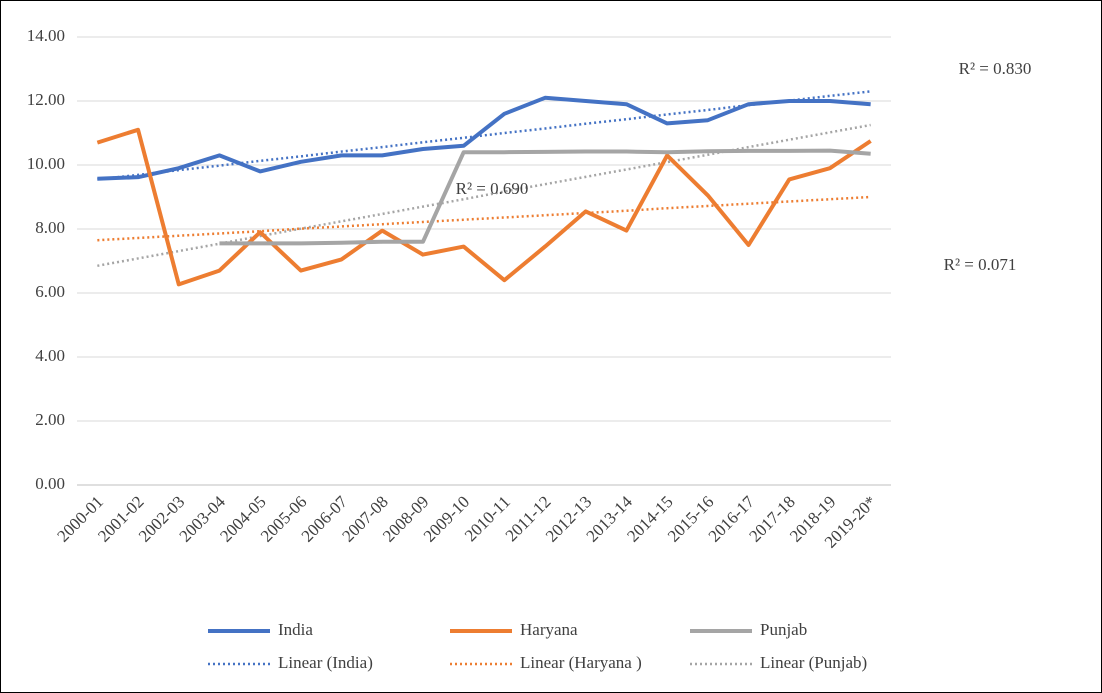  Describe the element at coordinates (581, 662) in the screenshot. I see `legend-label: Linear (Haryana )` at that location.